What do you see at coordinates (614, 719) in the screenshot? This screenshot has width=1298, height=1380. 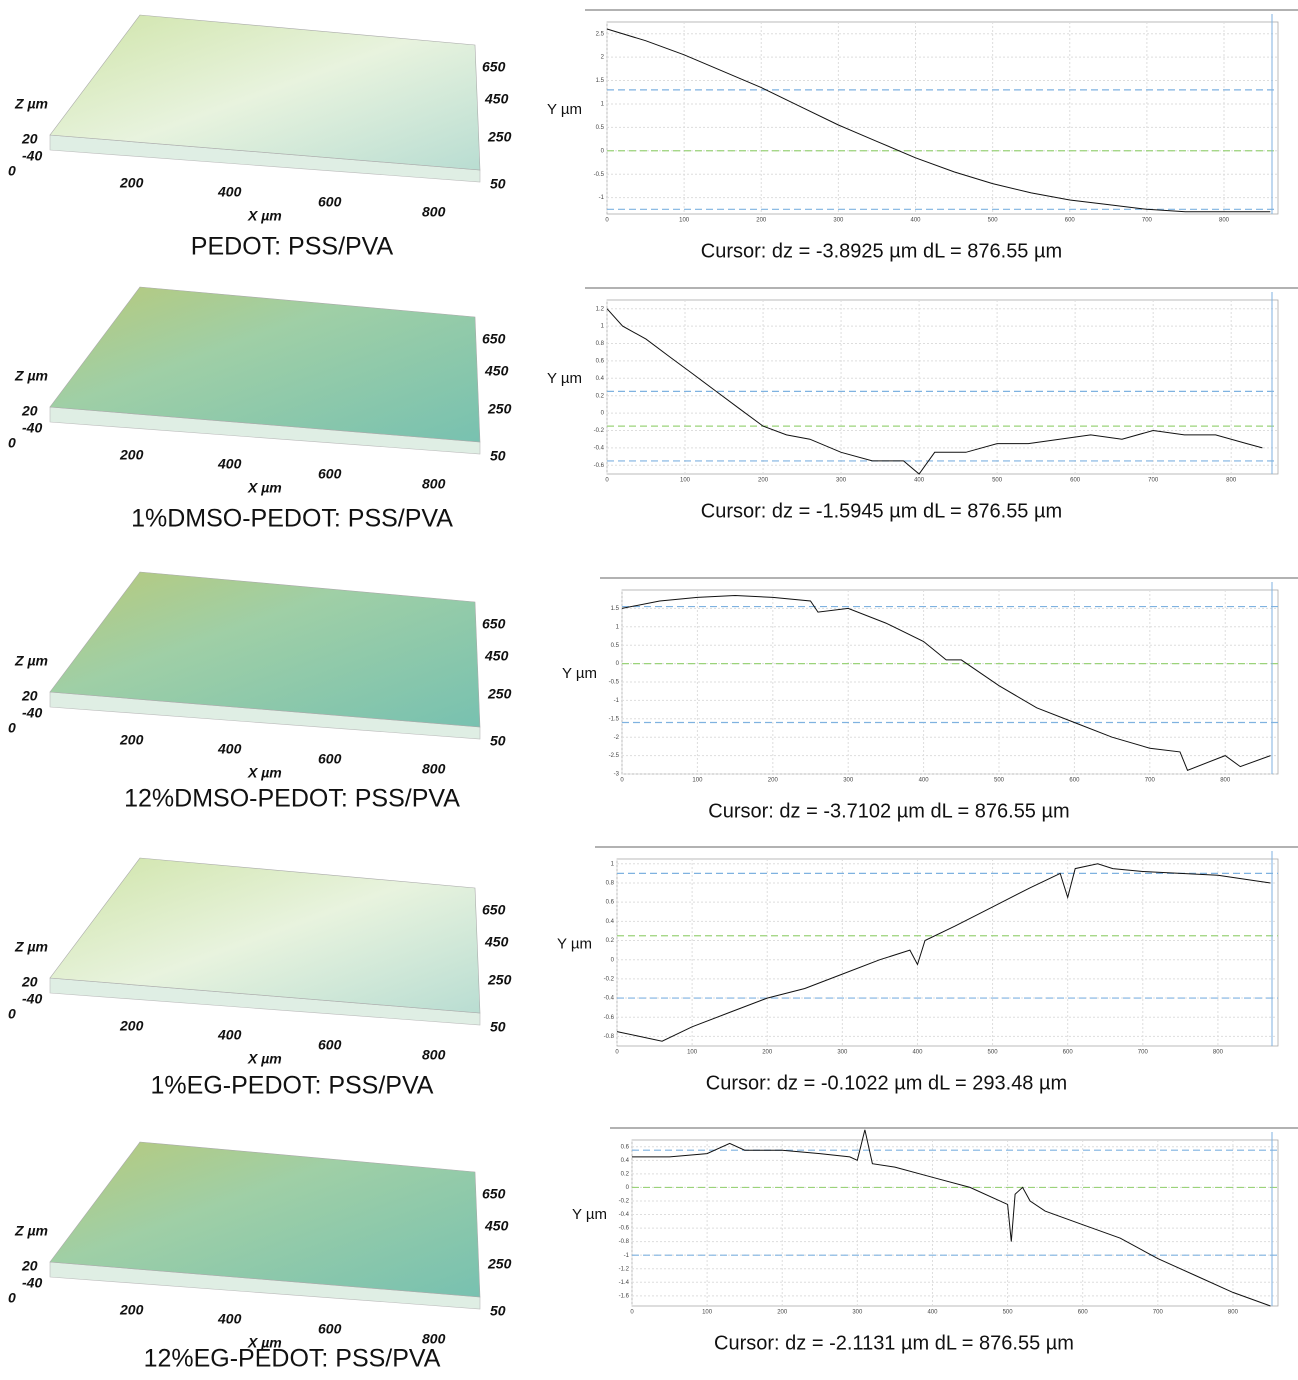 I see `y-tick-label: -1.5` at bounding box center [614, 719].